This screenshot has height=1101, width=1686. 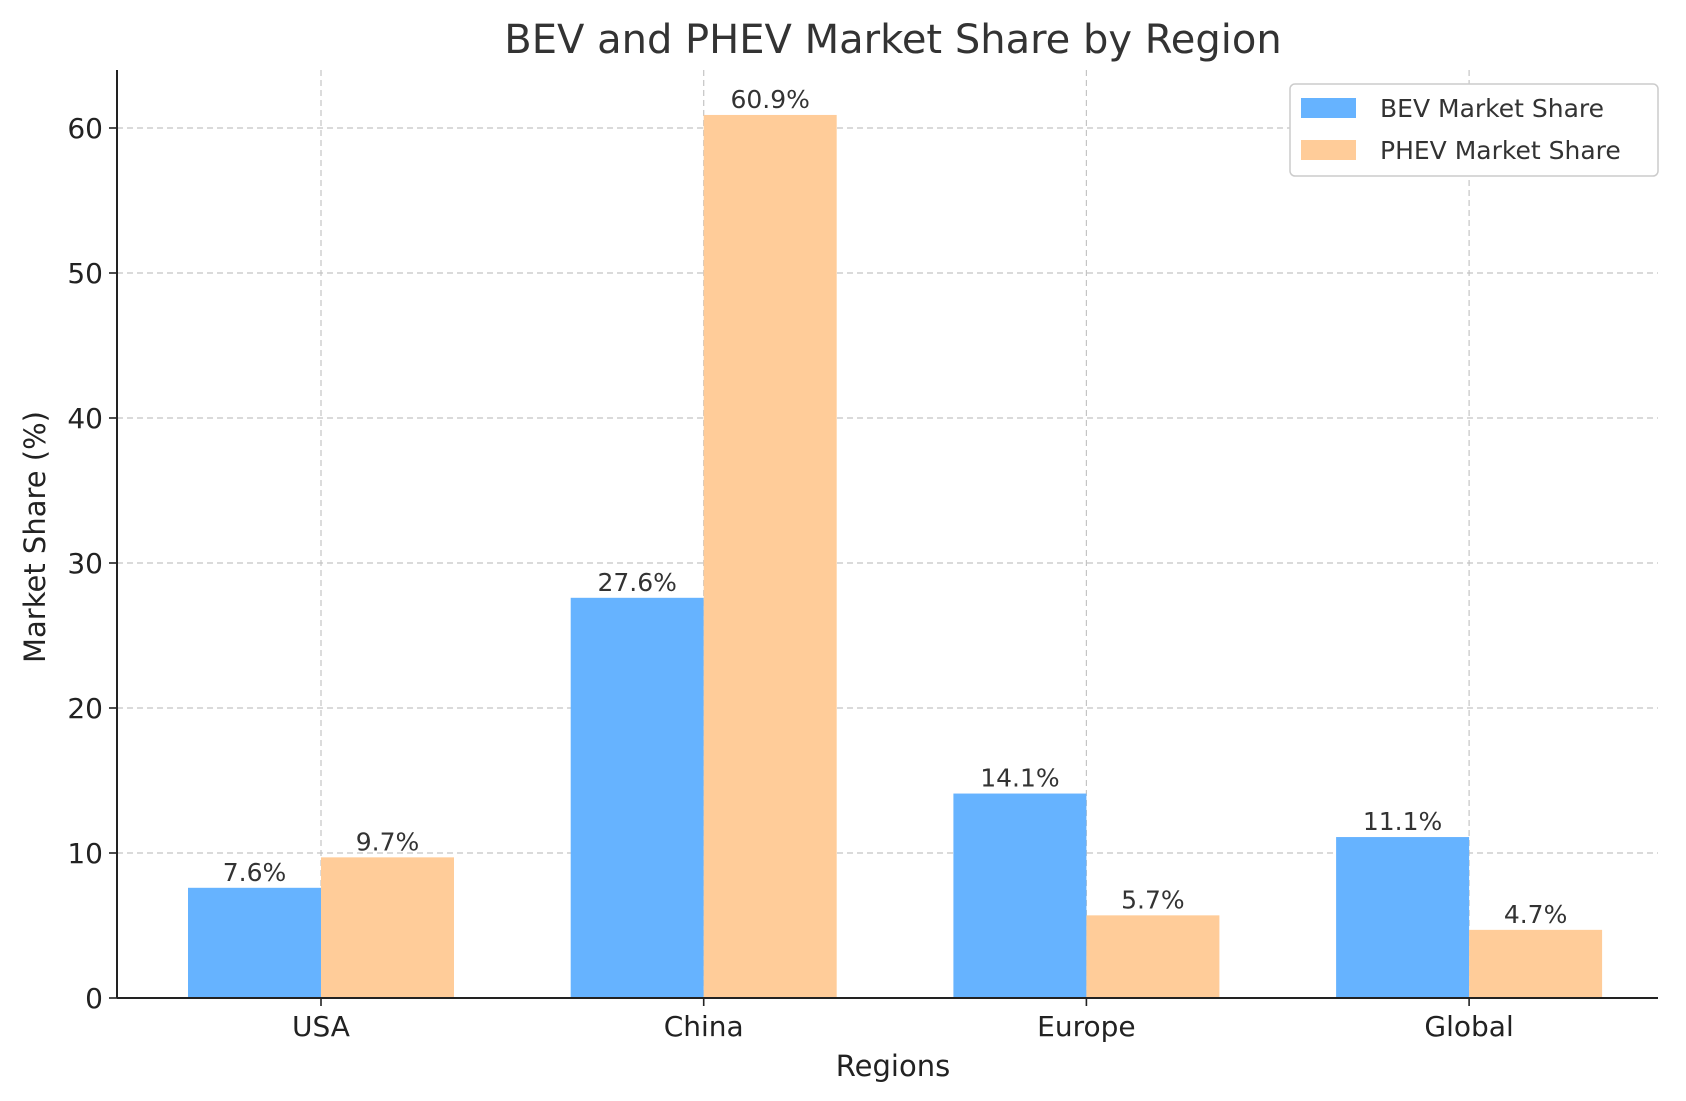 What do you see at coordinates (1500, 150) in the screenshot?
I see `legend-entry: PHEV Market Share` at bounding box center [1500, 150].